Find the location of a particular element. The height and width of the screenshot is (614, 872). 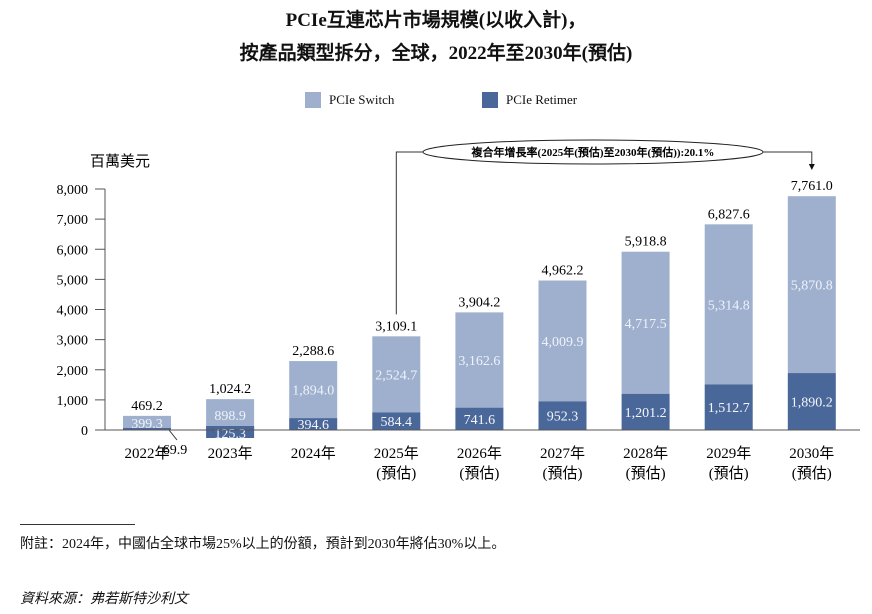

retimer-value-label: 741.6 is located at coordinates (480, 420).